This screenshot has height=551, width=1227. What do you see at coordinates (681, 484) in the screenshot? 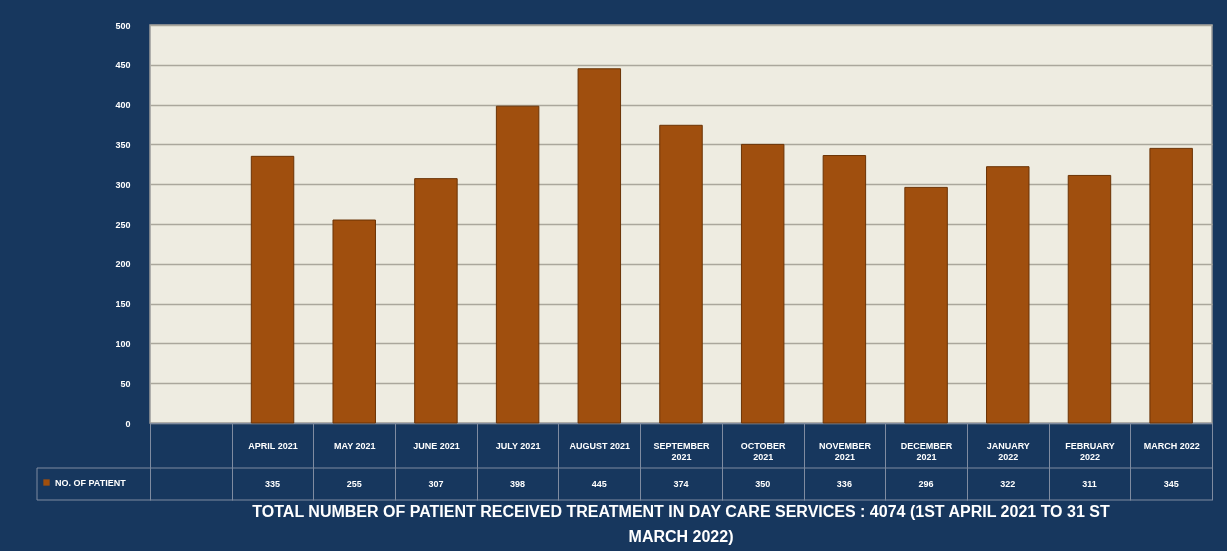
I see `data-label: 374` at bounding box center [681, 484].